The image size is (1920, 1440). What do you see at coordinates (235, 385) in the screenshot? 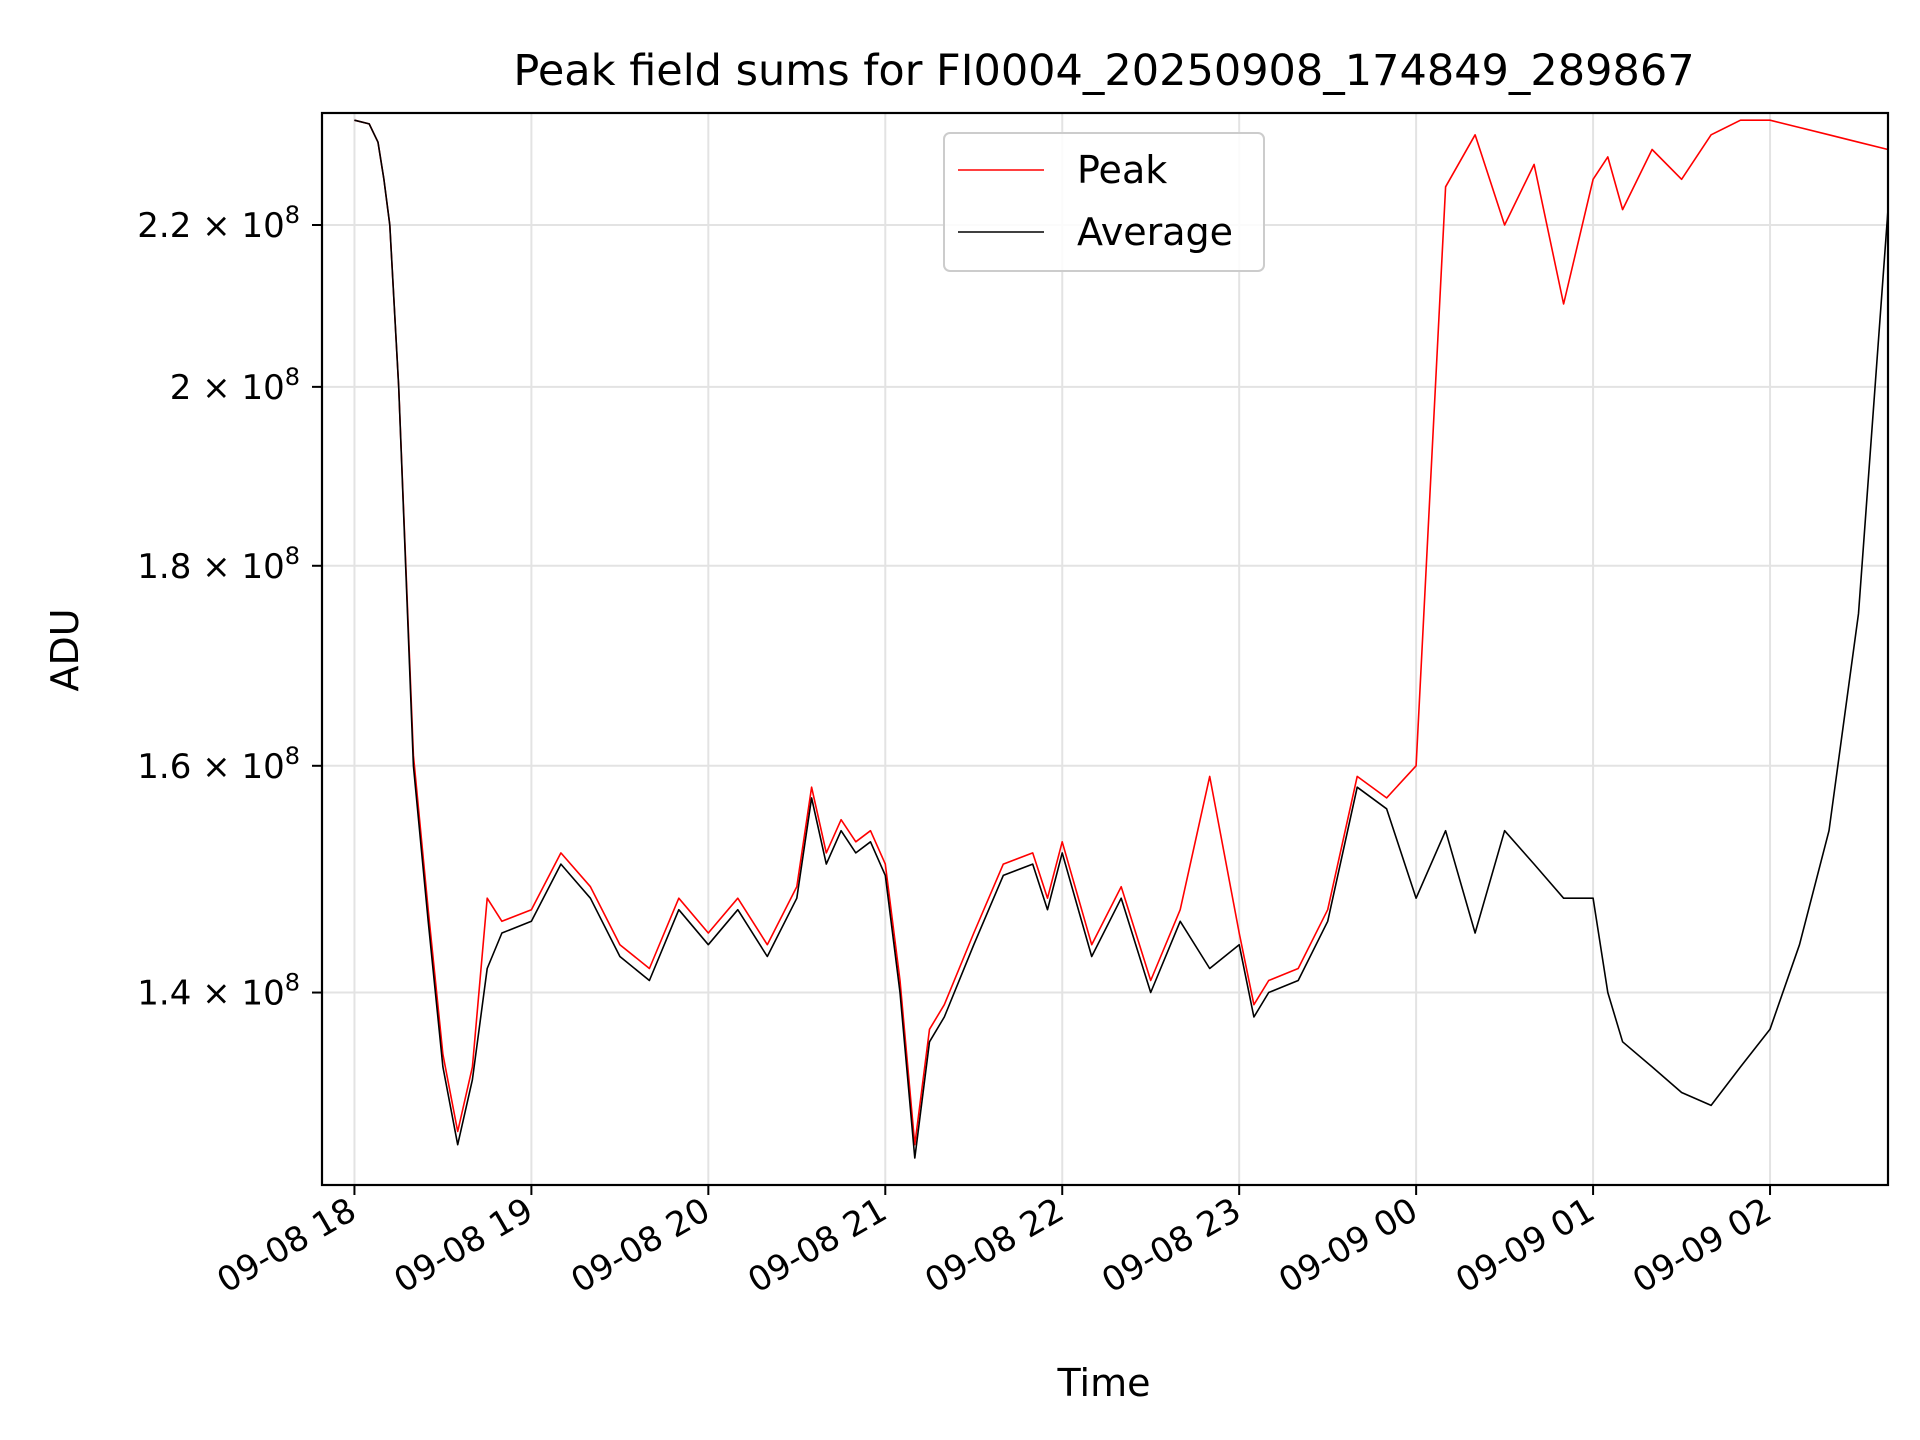
I see `y-tick-label: 2 × 108` at bounding box center [235, 385].